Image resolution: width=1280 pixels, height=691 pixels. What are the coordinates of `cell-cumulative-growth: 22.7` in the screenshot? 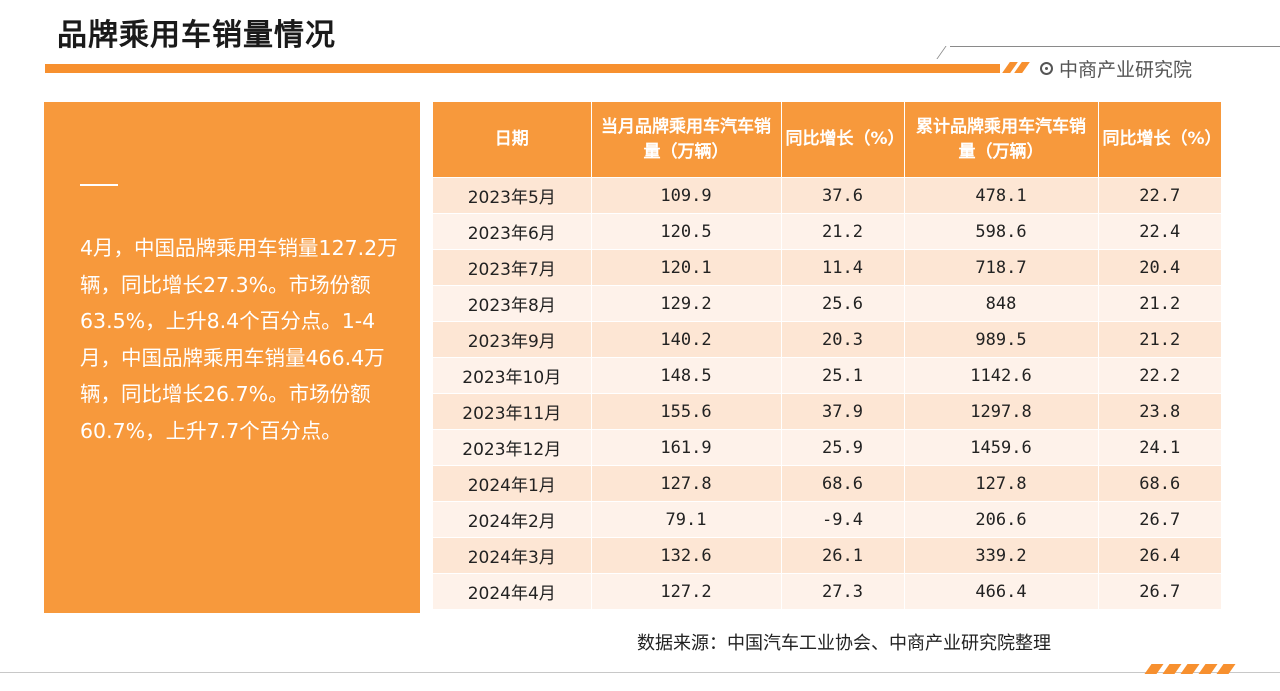 It's located at (1159, 195).